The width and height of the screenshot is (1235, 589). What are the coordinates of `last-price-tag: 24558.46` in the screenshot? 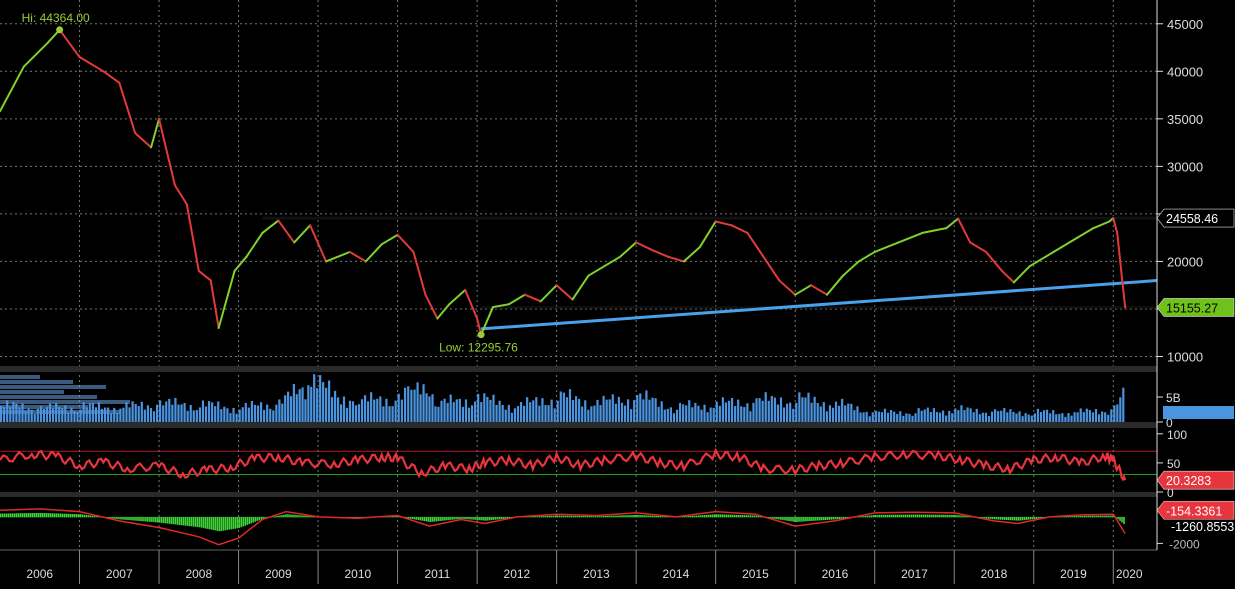 It's located at (1195, 218).